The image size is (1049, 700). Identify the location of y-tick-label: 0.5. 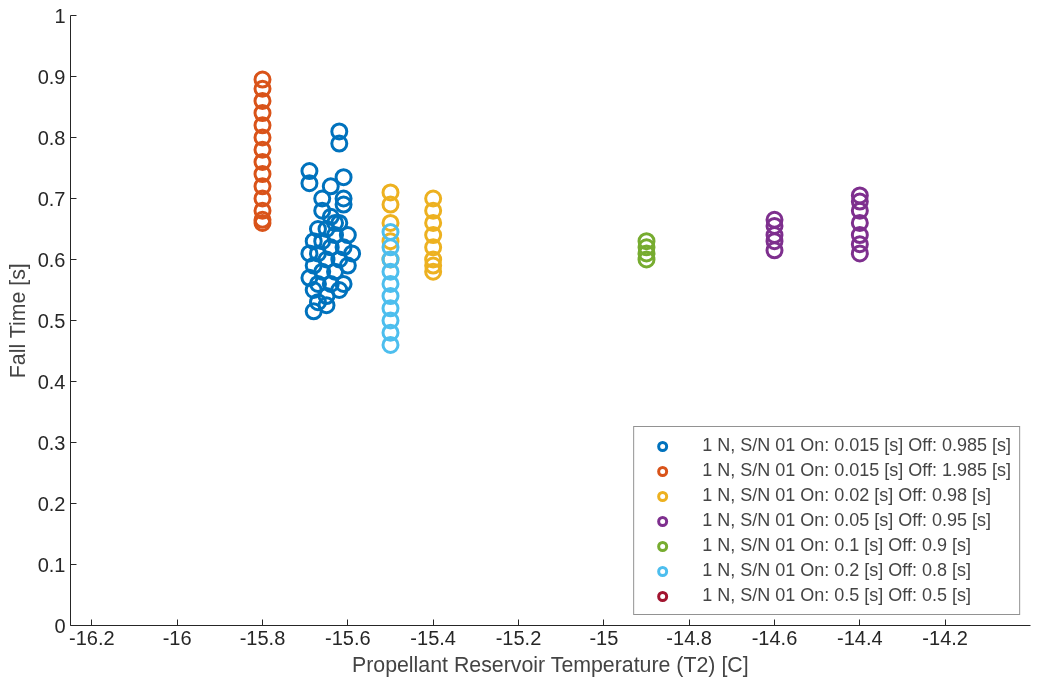
(51, 320).